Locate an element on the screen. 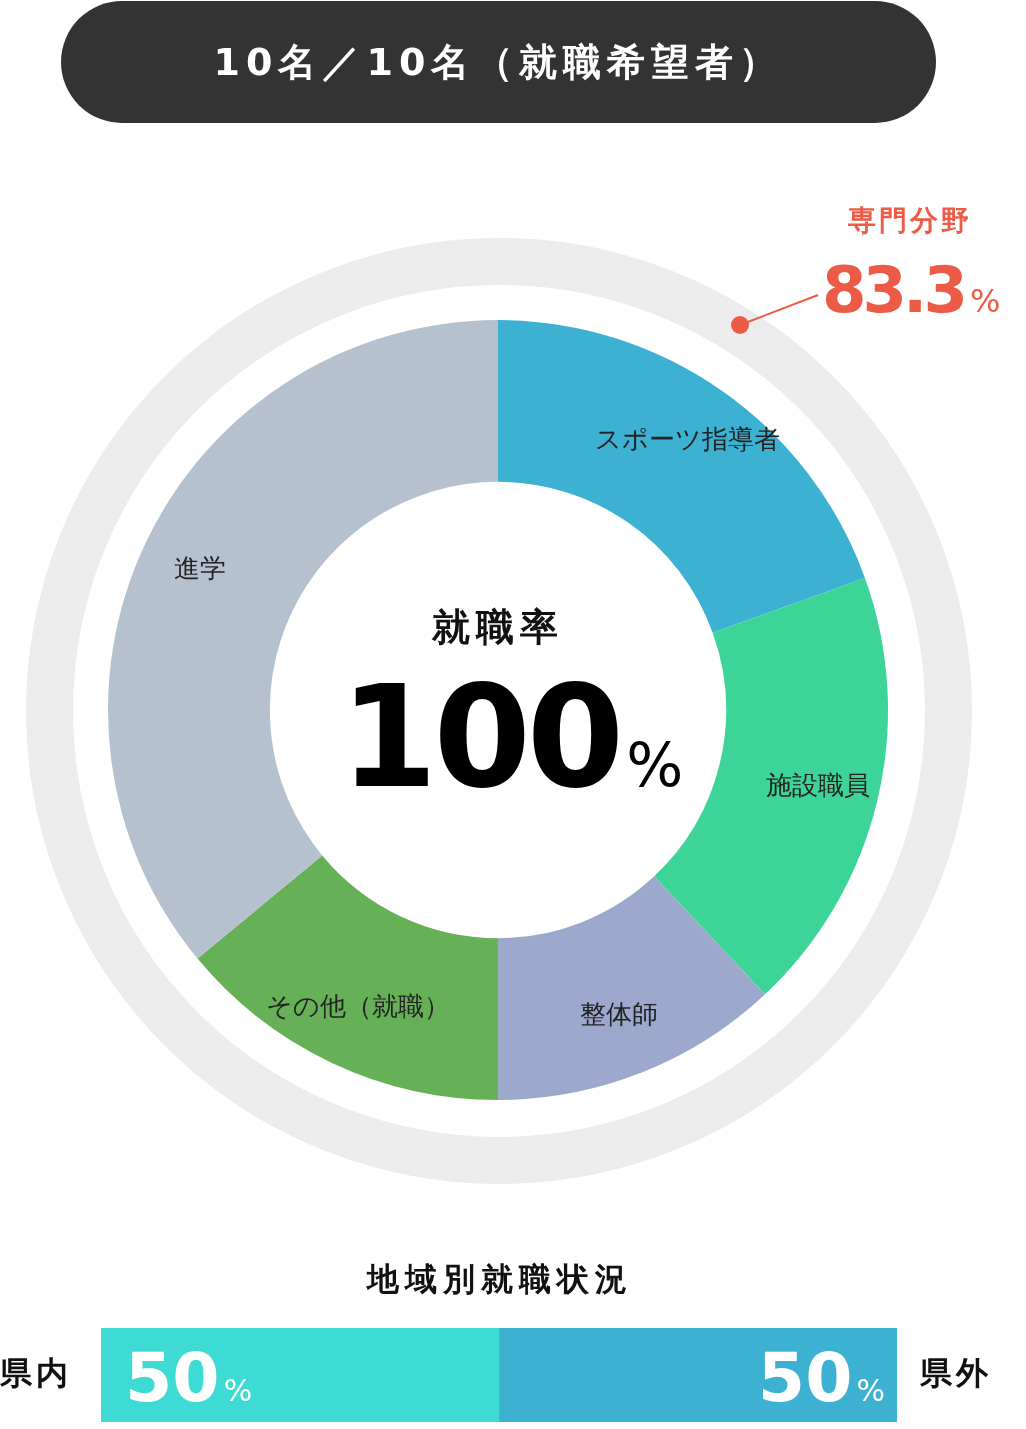 The width and height of the screenshot is (1026, 1429). slice-label: その他（就職） is located at coordinates (357, 1005).